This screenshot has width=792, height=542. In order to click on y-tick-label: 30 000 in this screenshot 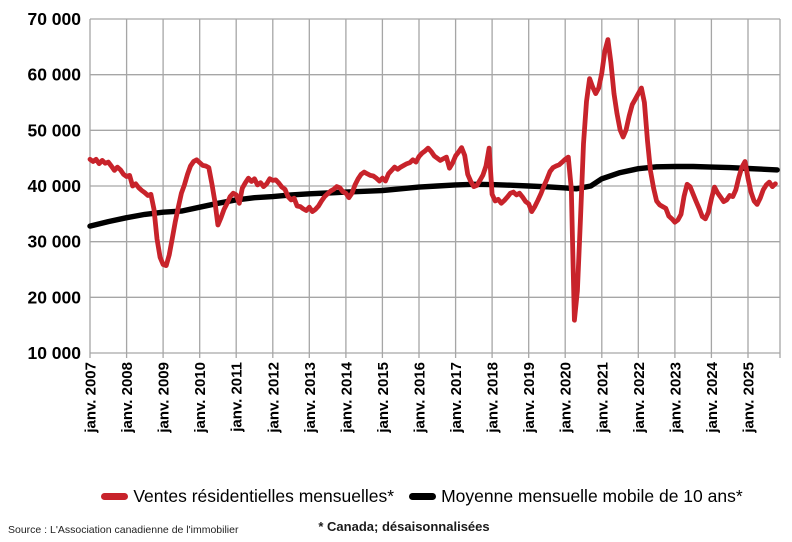, I will do `click(54, 242)`.